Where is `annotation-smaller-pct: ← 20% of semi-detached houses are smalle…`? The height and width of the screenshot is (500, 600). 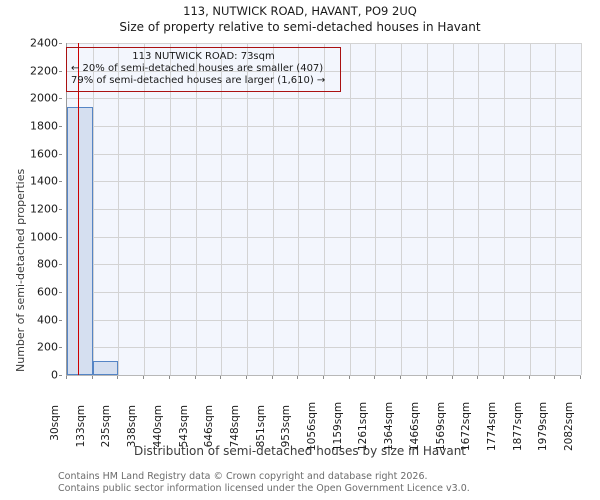
annotation-smaller-pct: ← 20% of semi-detached houses are smalle… is located at coordinates (197, 68).